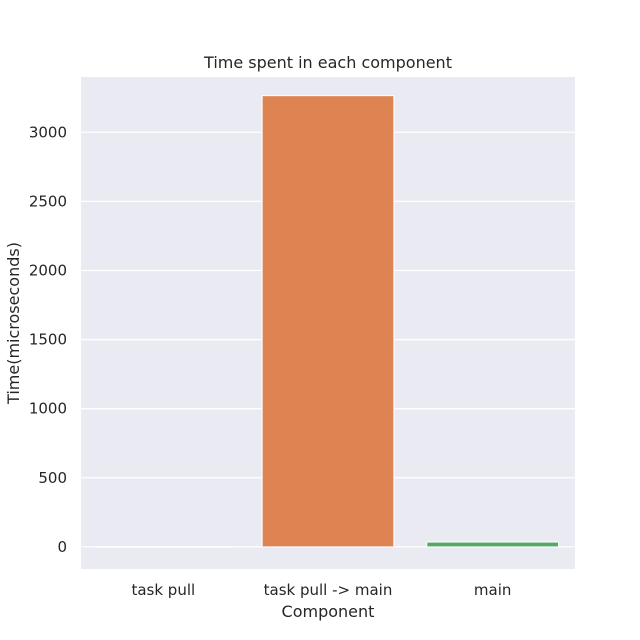 Image resolution: width=640 pixels, height=640 pixels. I want to click on y-tick-label: 0, so click(62, 547).